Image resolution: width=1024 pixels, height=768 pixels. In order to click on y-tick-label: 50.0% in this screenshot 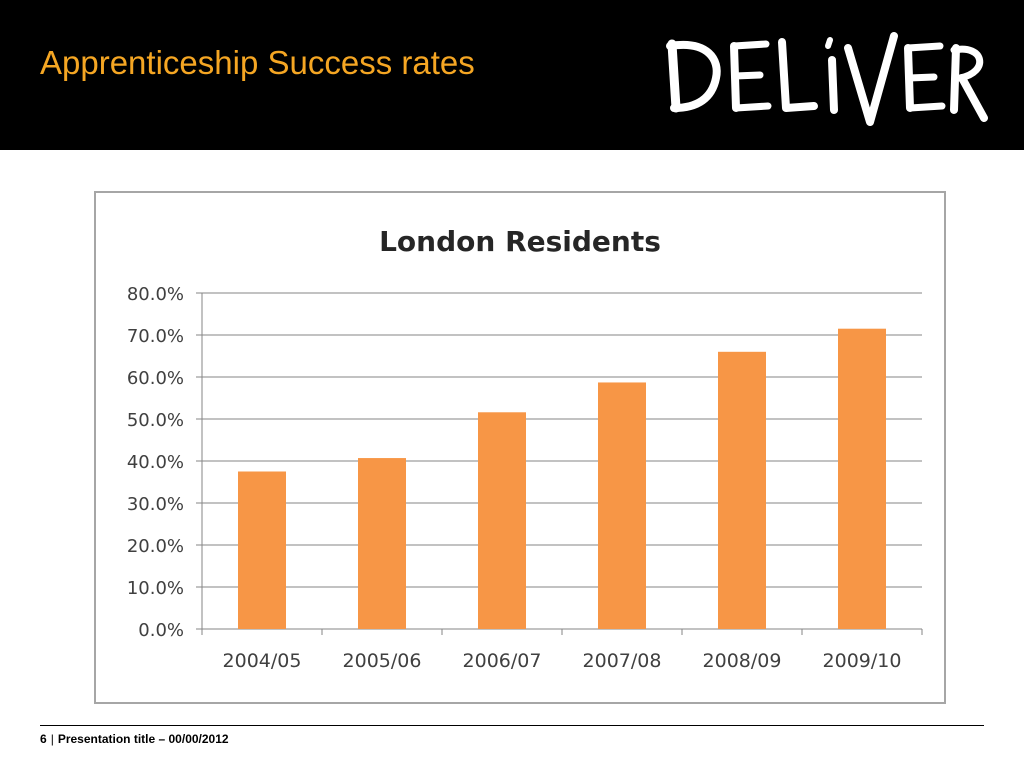, I will do `click(155, 420)`.